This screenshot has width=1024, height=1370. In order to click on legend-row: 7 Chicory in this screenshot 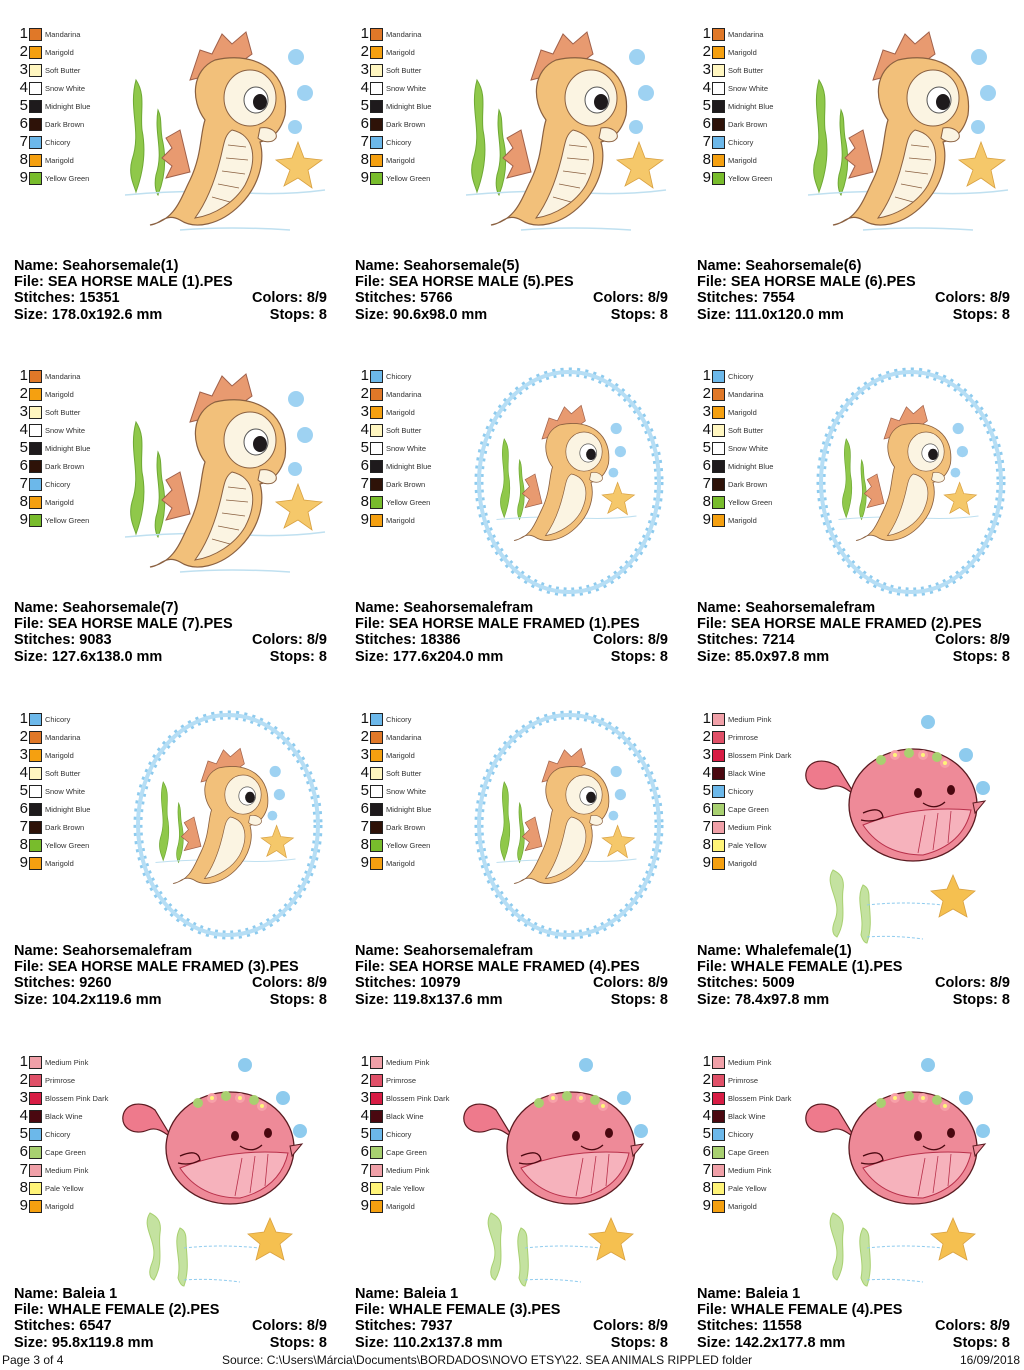, I will do `click(72, 484)`.